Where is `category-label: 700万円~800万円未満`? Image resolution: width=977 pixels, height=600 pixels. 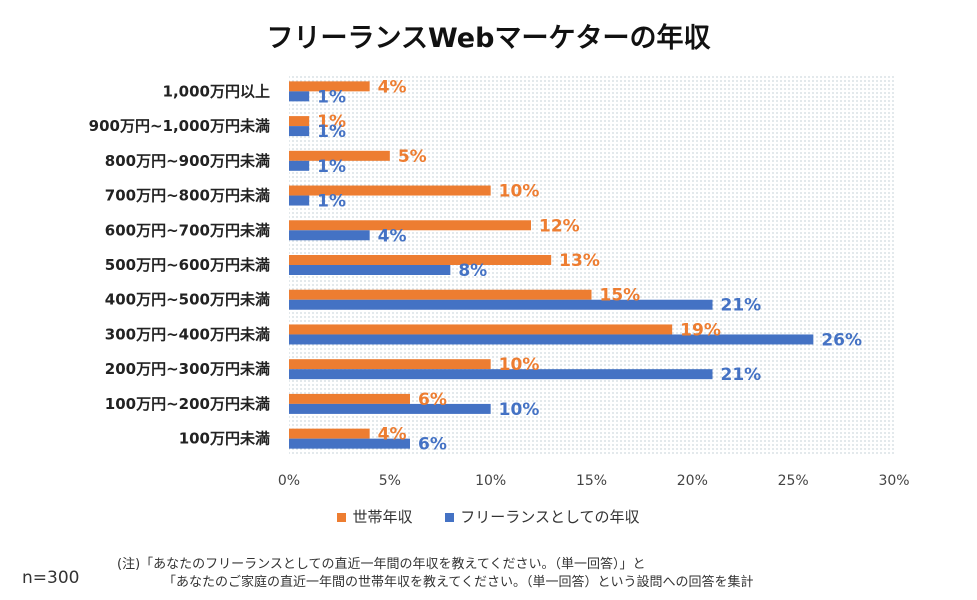 category-label: 700万円~800万円未満 is located at coordinates (187, 196).